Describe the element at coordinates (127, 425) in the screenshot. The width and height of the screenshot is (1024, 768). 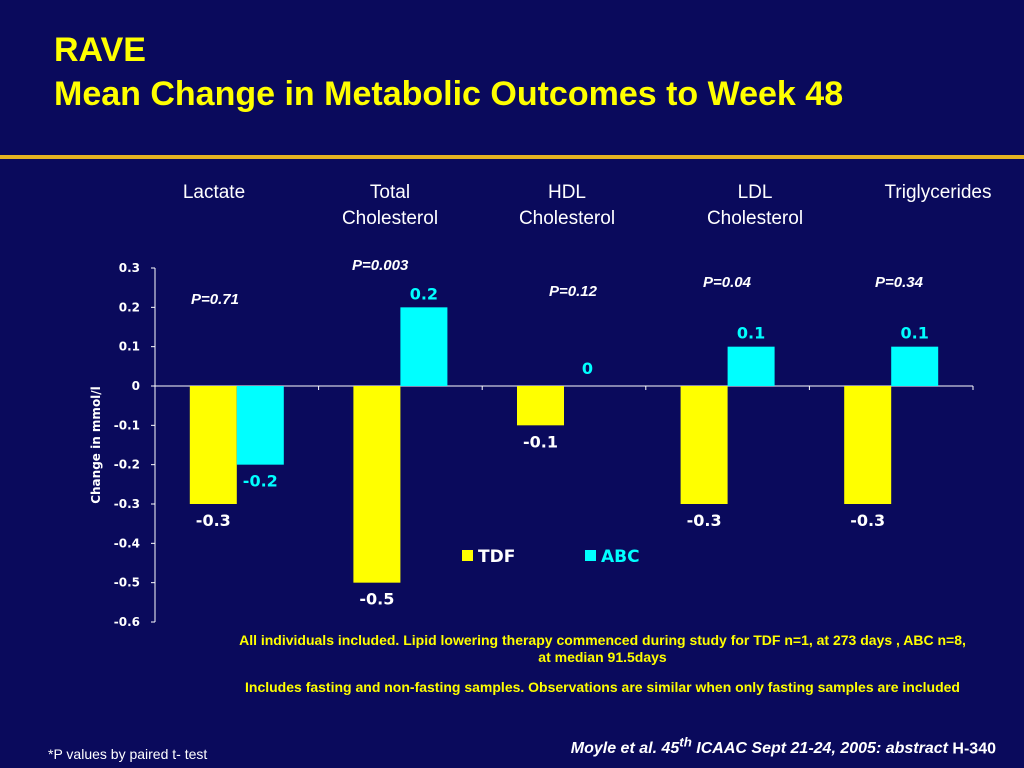
I see `y-tick-label: -0.1` at that location.